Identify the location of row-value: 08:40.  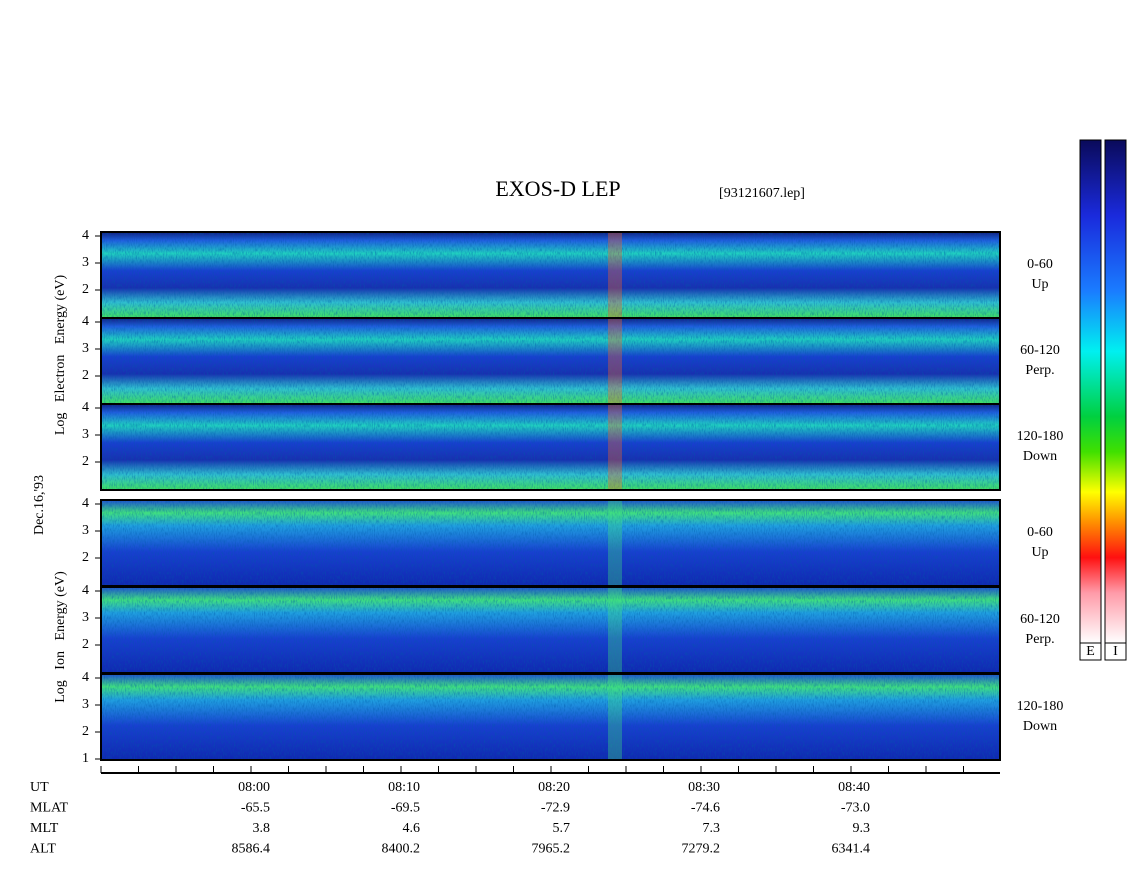
(854, 787).